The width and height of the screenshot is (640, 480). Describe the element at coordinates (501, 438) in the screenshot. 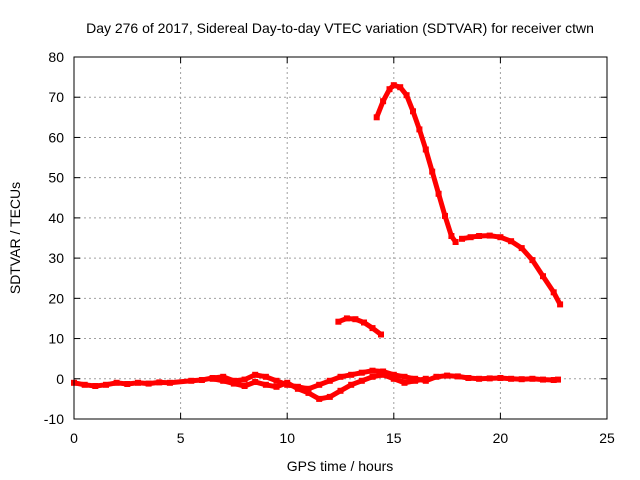

I see `x-tick-label: 20` at that location.